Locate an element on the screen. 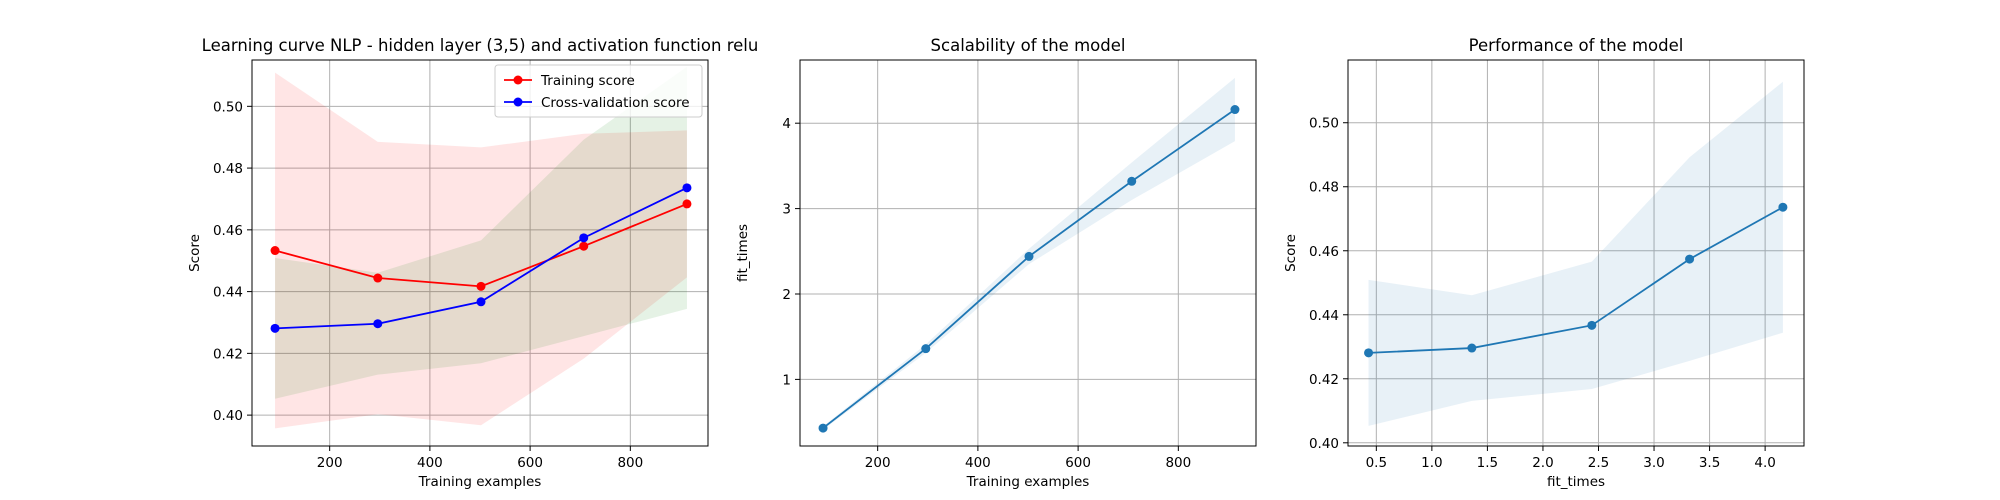 This screenshot has height=500, width=2000. chart-title: Scalability of the model is located at coordinates (1028, 45).